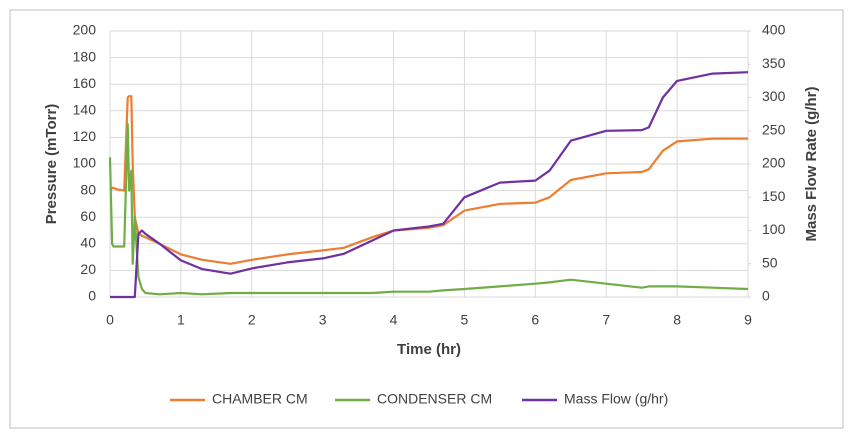  Describe the element at coordinates (252, 320) in the screenshot. I see `x-tick-label: 2` at that location.